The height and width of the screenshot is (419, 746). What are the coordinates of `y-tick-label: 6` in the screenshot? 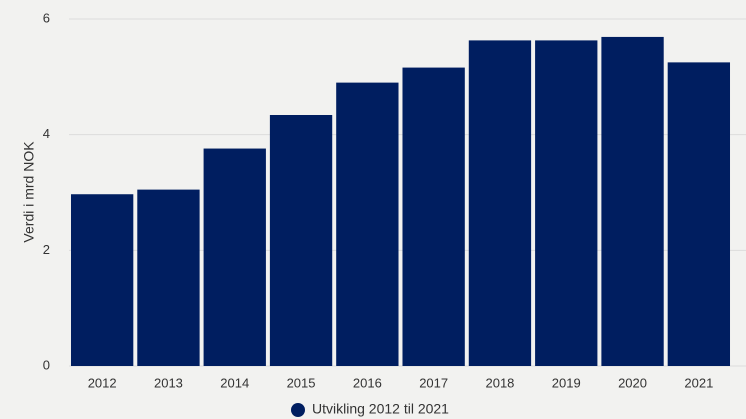 It's located at (46, 17).